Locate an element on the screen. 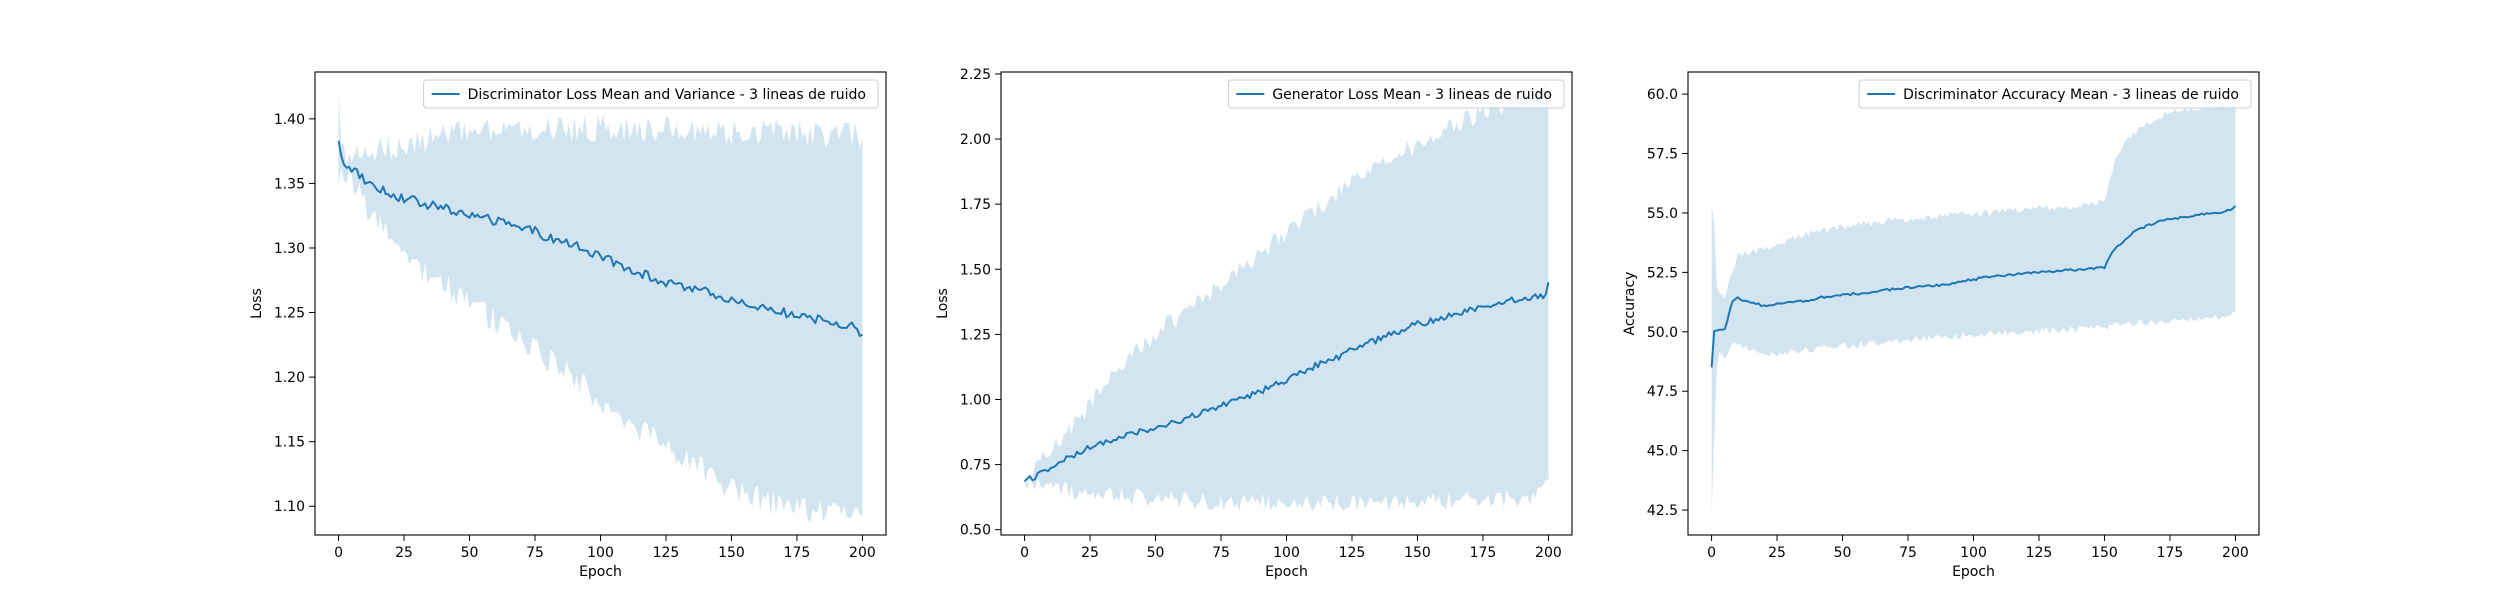 This screenshot has width=2500, height=600. y-tick-label: 1.40 is located at coordinates (289, 120).